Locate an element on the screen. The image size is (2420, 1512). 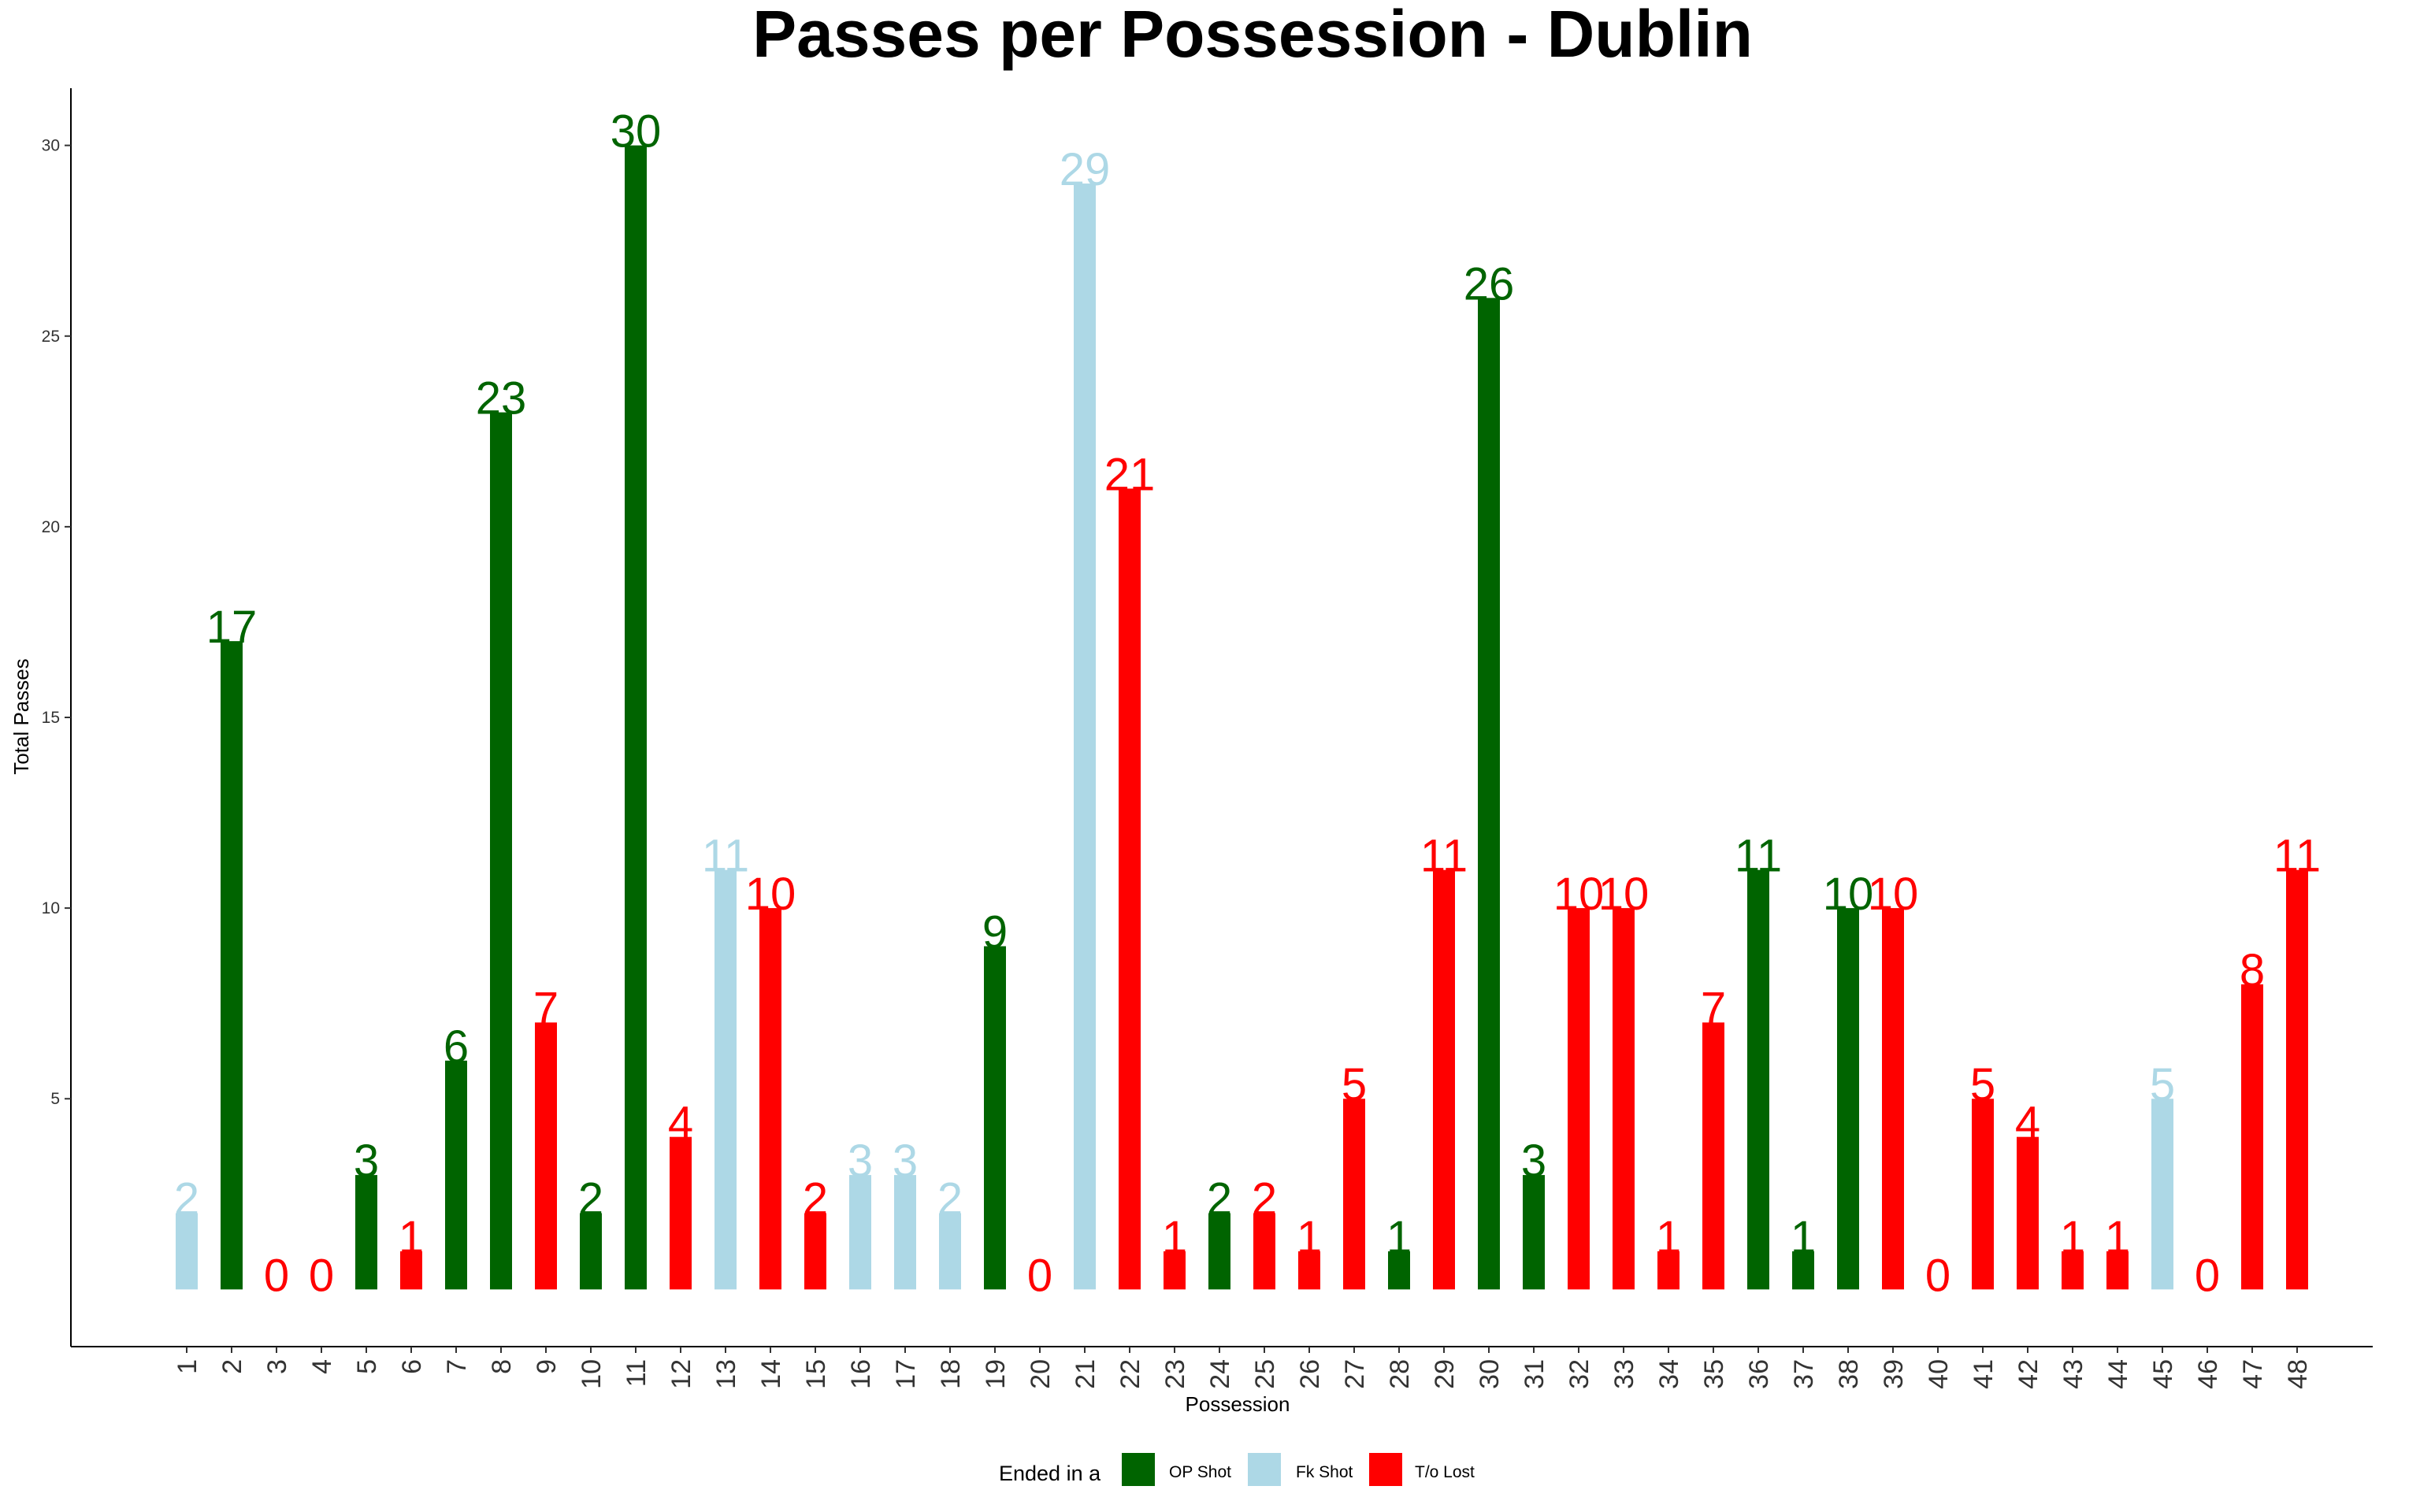
x-tick-label: 27 is located at coordinates (1355, 1374).